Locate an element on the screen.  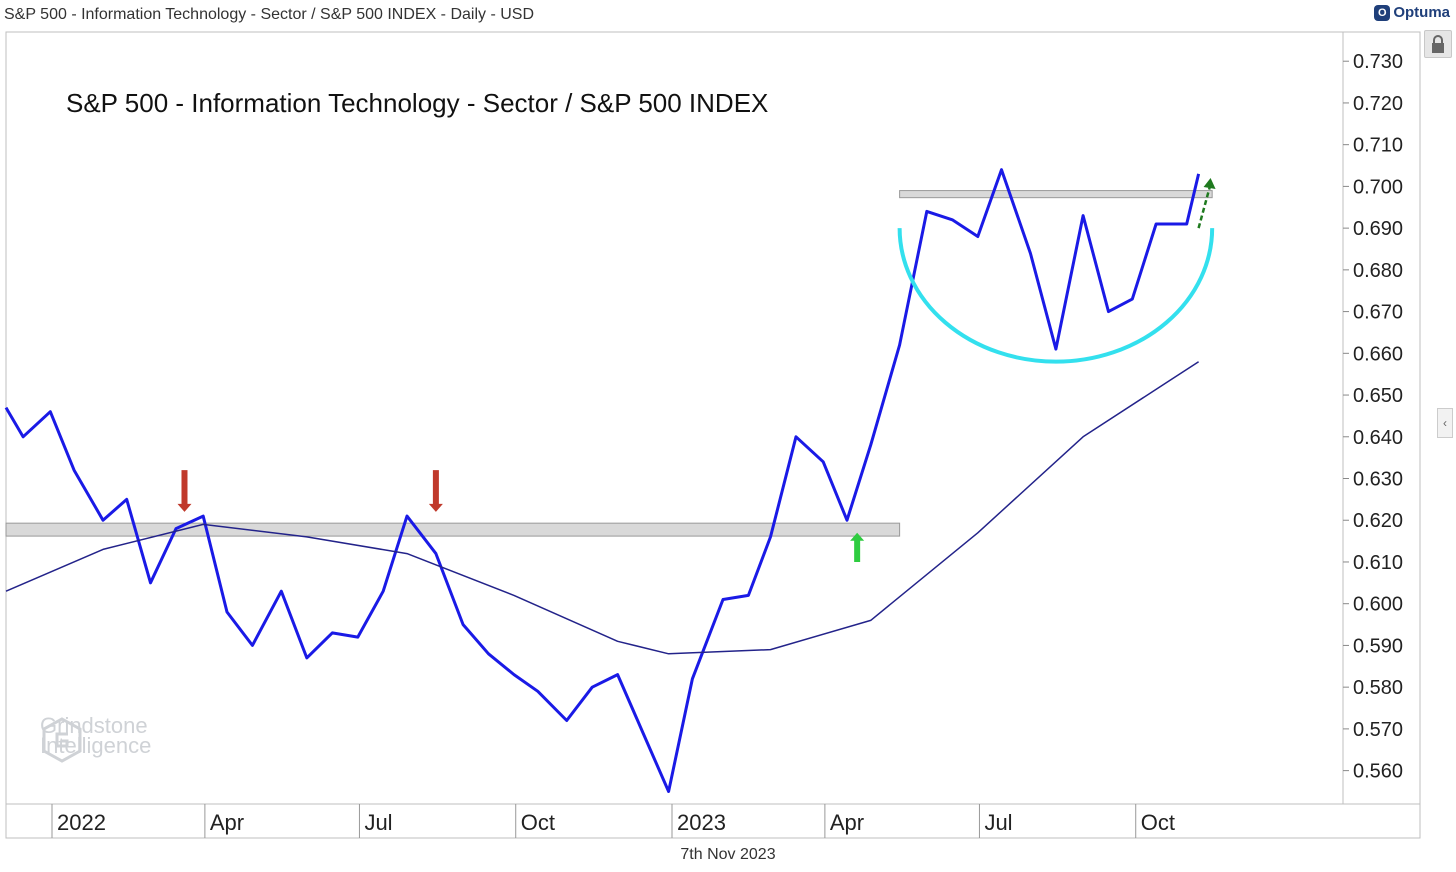
y-tick-label: 0.650 is located at coordinates (1378, 396).